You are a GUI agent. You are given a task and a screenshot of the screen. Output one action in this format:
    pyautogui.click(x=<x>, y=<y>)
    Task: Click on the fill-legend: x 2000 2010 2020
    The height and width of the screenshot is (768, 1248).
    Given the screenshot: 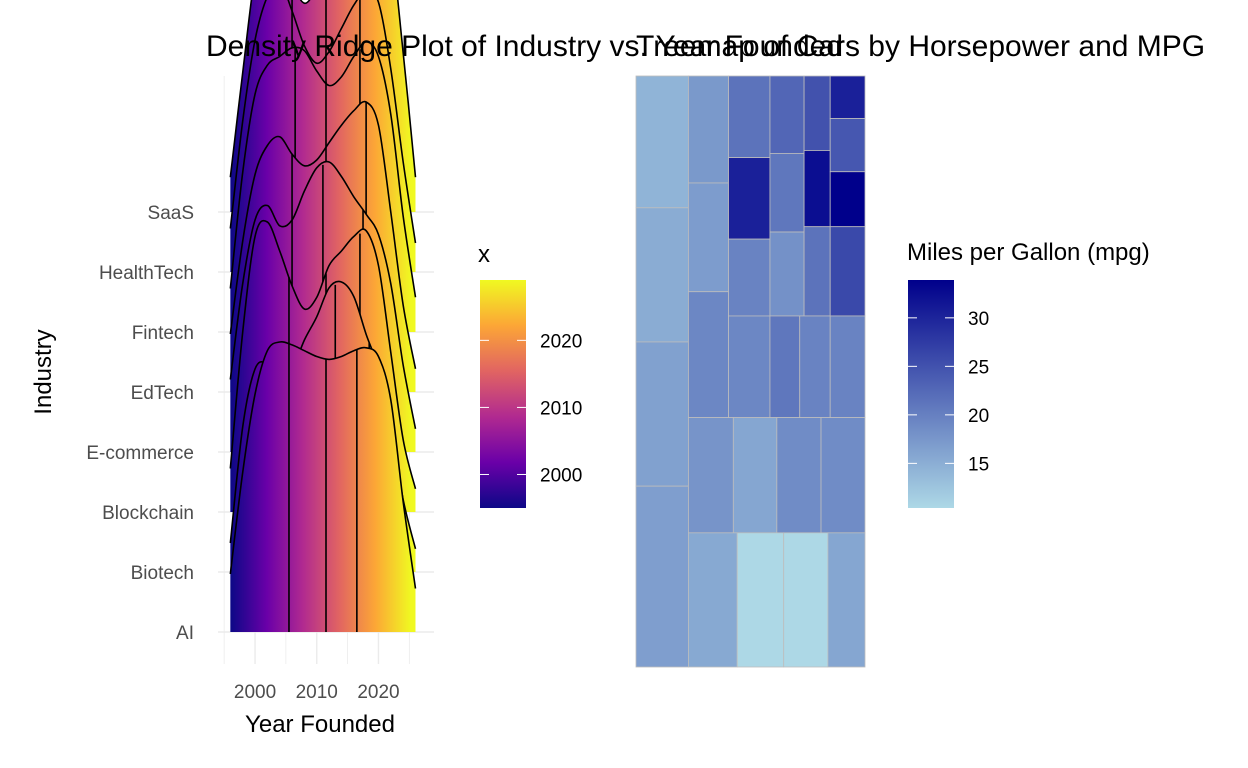 What is the action you would take?
    pyautogui.click(x=530, y=374)
    